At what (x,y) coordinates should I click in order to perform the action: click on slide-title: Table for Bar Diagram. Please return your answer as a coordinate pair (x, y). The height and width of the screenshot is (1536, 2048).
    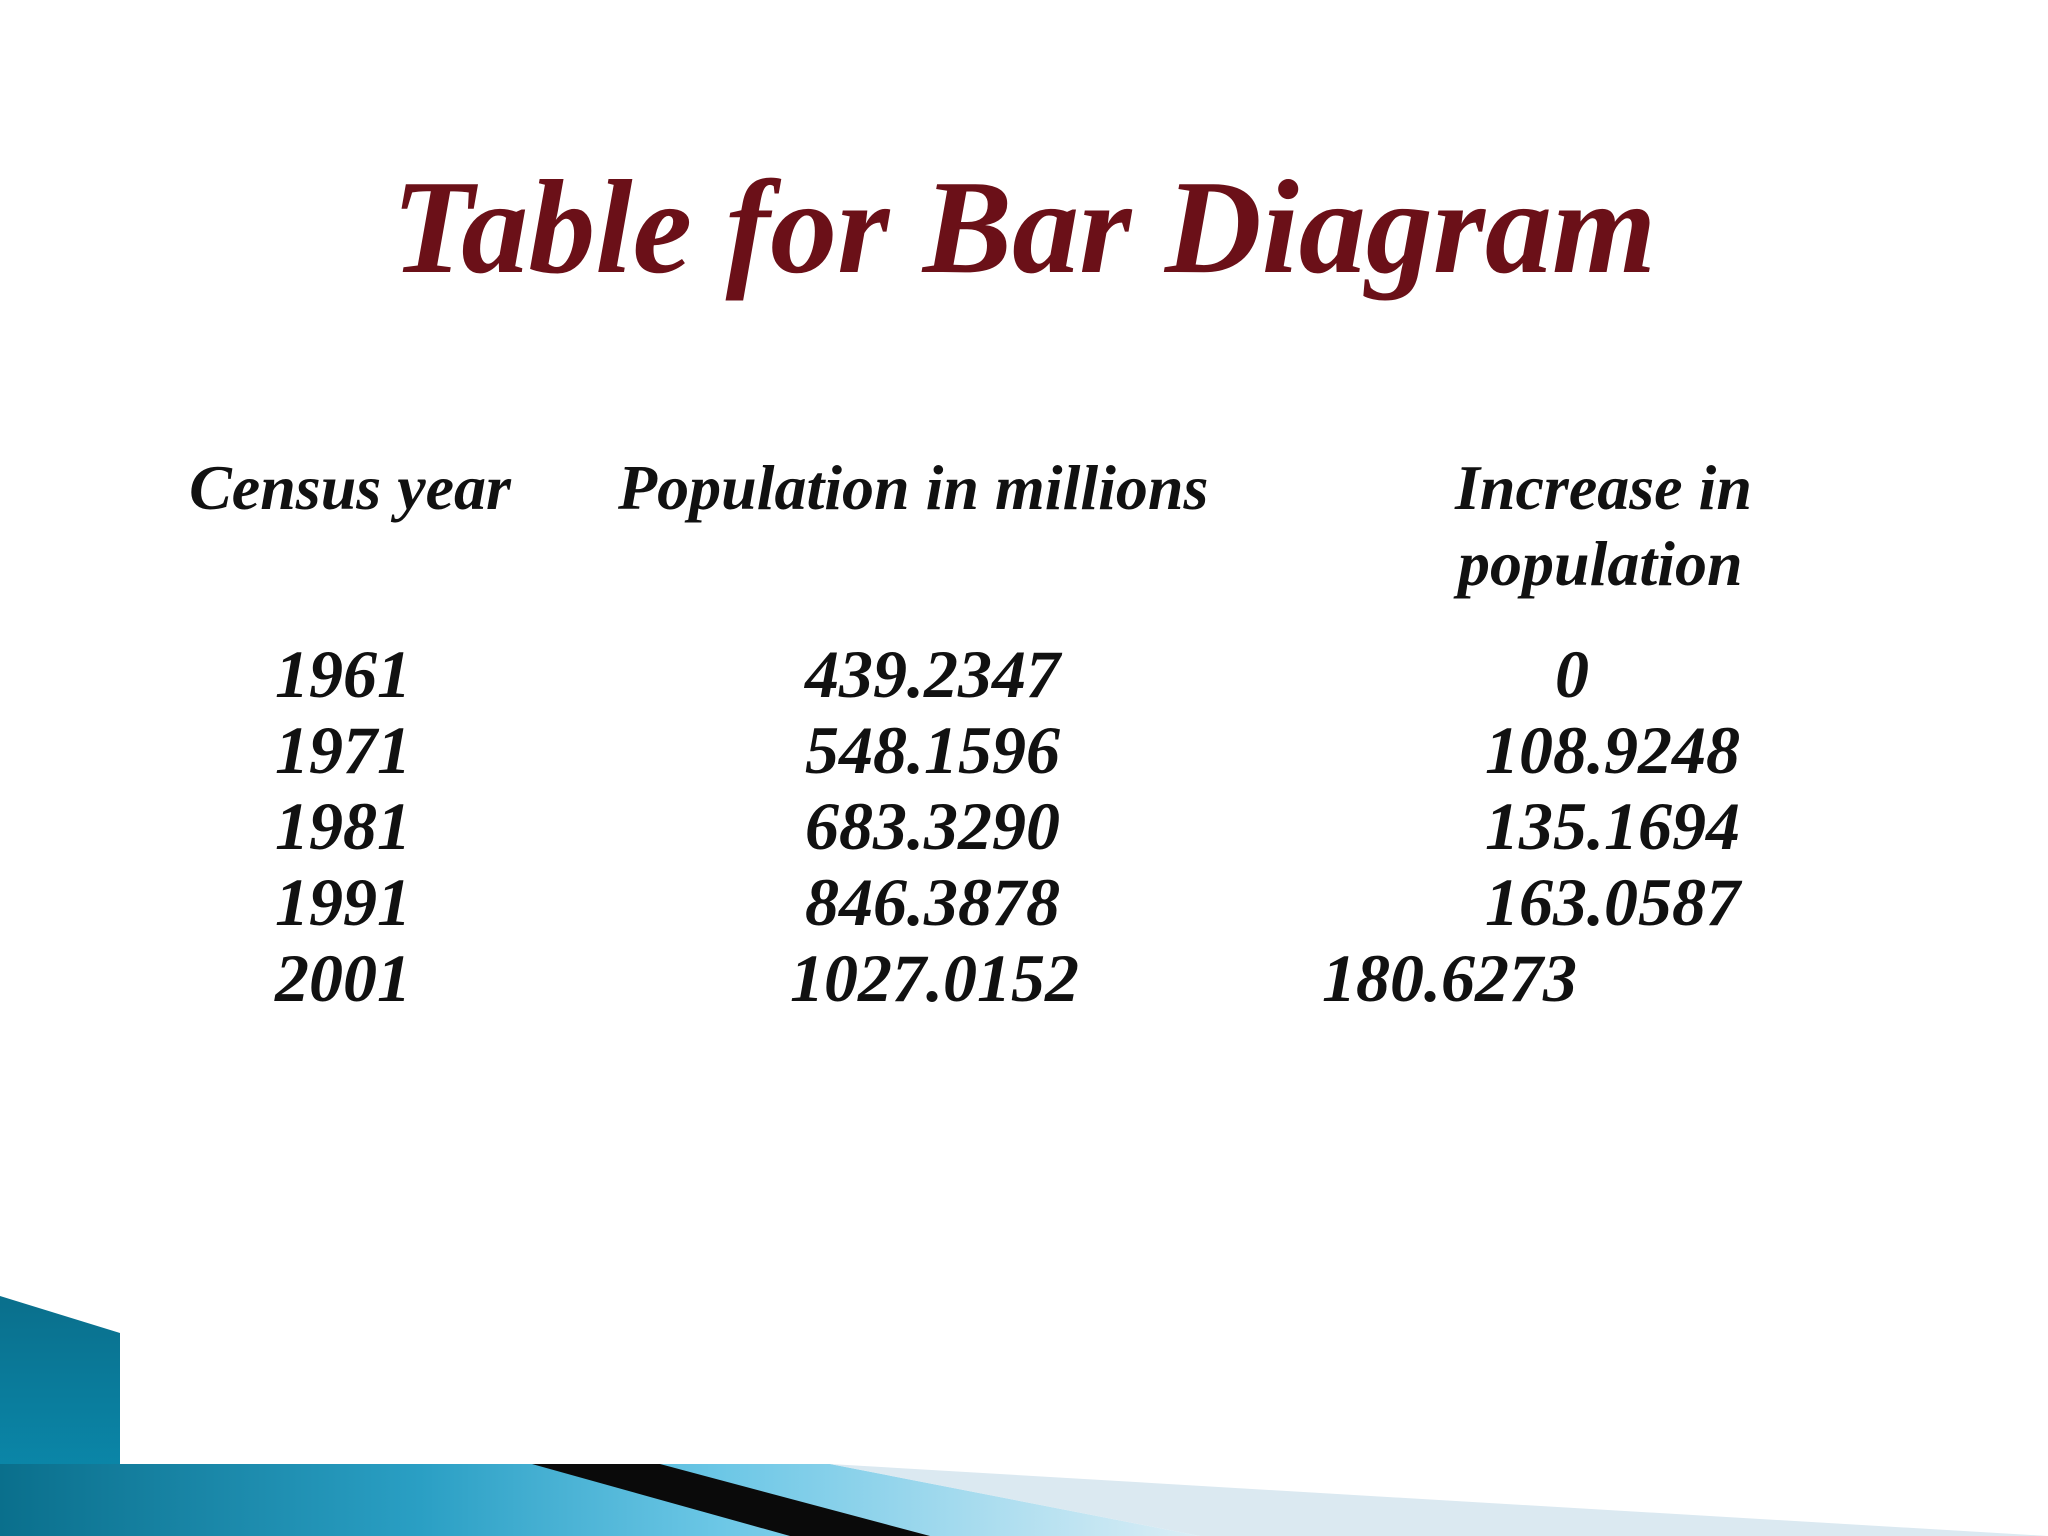
    Looking at the image, I should click on (1024, 227).